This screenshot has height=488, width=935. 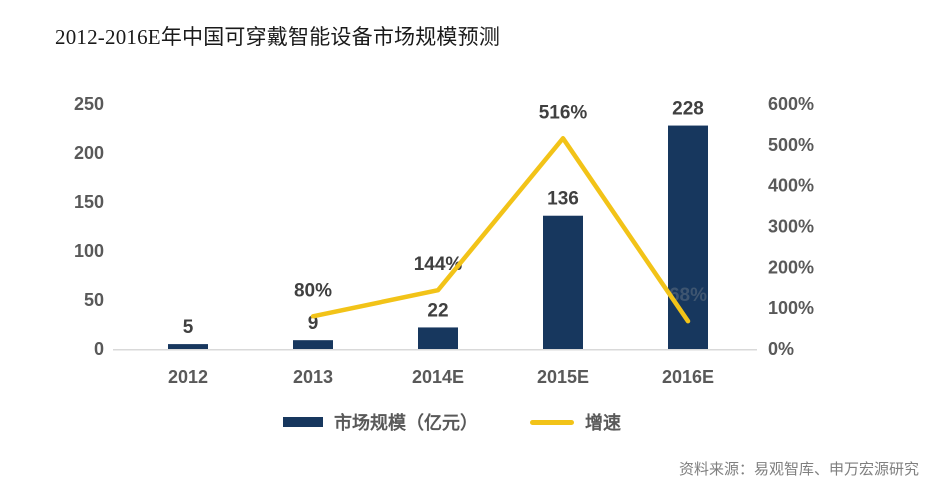 What do you see at coordinates (89, 251) in the screenshot?
I see `y-axis-tick-left: 100` at bounding box center [89, 251].